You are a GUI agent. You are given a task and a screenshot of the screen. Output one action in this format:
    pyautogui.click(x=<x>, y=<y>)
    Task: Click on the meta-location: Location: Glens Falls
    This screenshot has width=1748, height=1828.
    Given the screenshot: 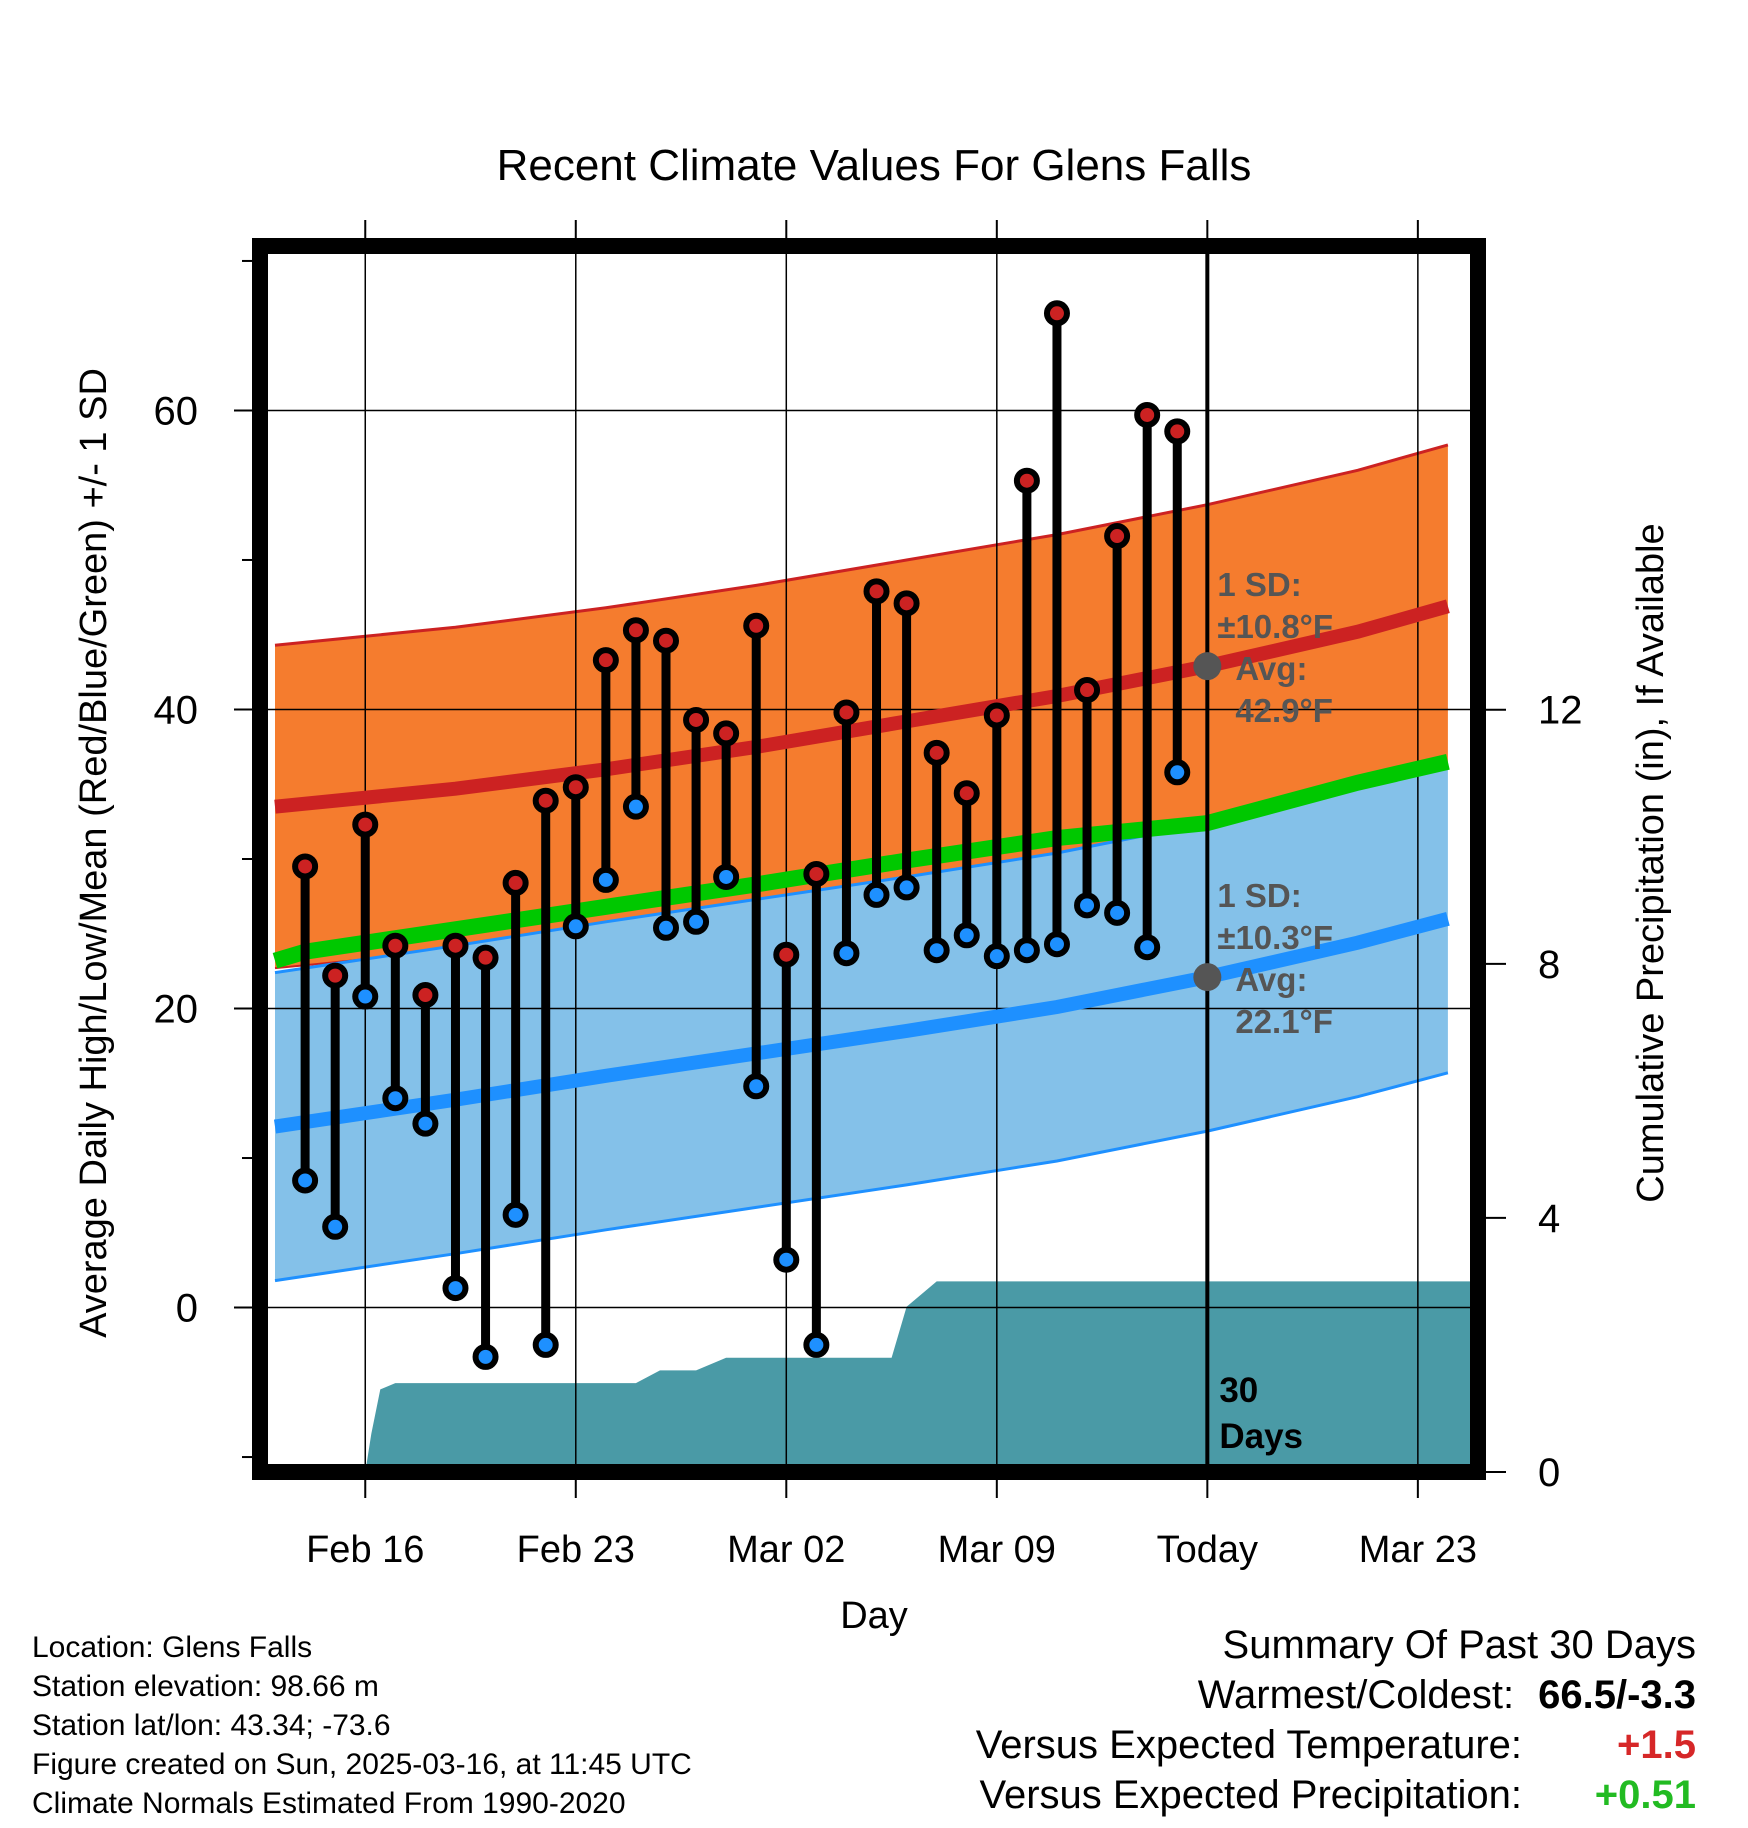 What is the action you would take?
    pyautogui.click(x=172, y=1647)
    